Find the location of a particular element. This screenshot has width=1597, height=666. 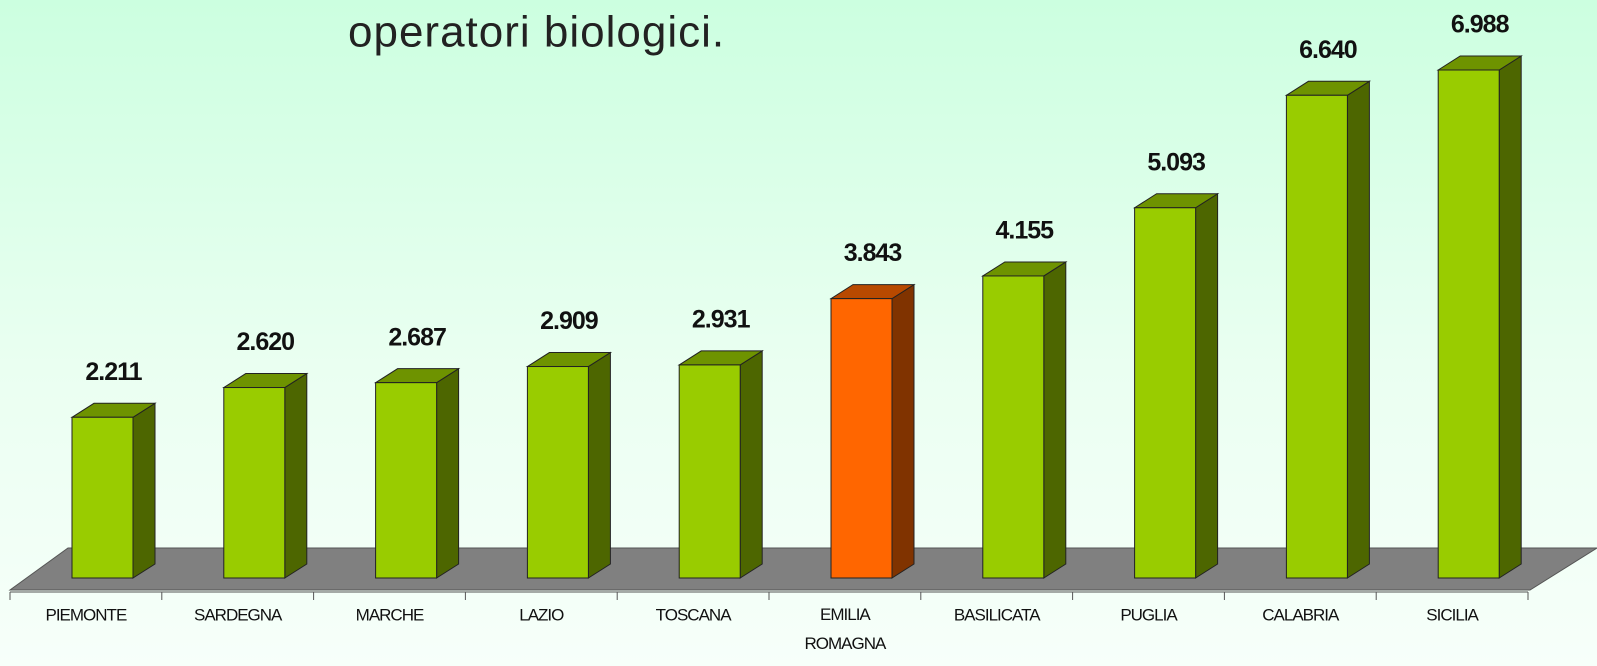

x-tick-label: EMILIA ROMAGNA is located at coordinates (845, 629).